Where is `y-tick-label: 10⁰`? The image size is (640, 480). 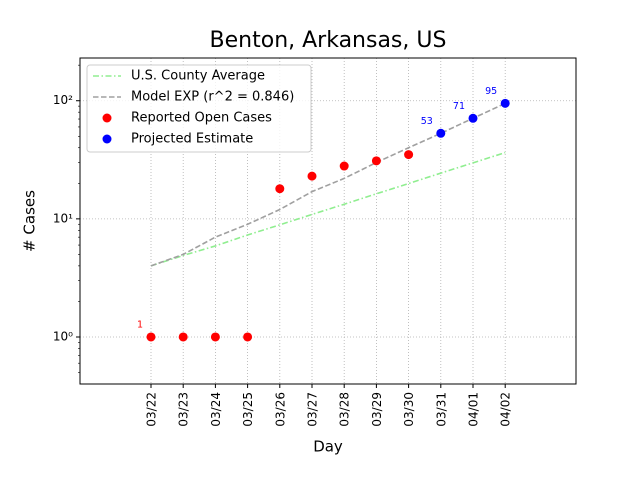 y-tick-label: 10⁰ is located at coordinates (63, 336).